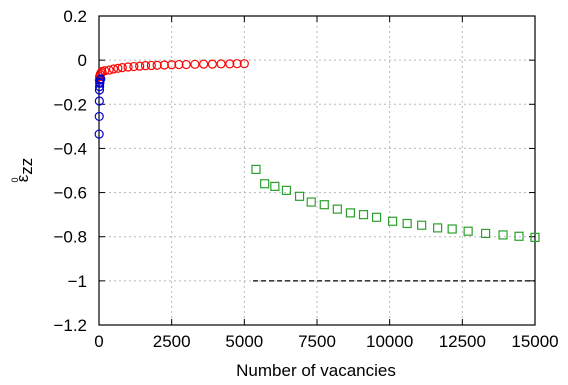 The height and width of the screenshot is (385, 568). I want to click on y-tick-label: −1.2, so click(70, 325).